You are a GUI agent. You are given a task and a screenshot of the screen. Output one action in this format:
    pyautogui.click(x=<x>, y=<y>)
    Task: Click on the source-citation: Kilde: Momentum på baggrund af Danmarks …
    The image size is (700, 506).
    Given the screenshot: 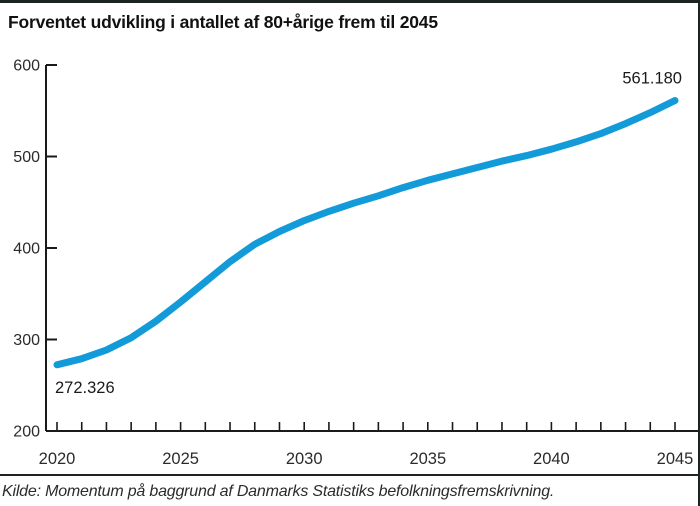 What is the action you would take?
    pyautogui.click(x=278, y=491)
    